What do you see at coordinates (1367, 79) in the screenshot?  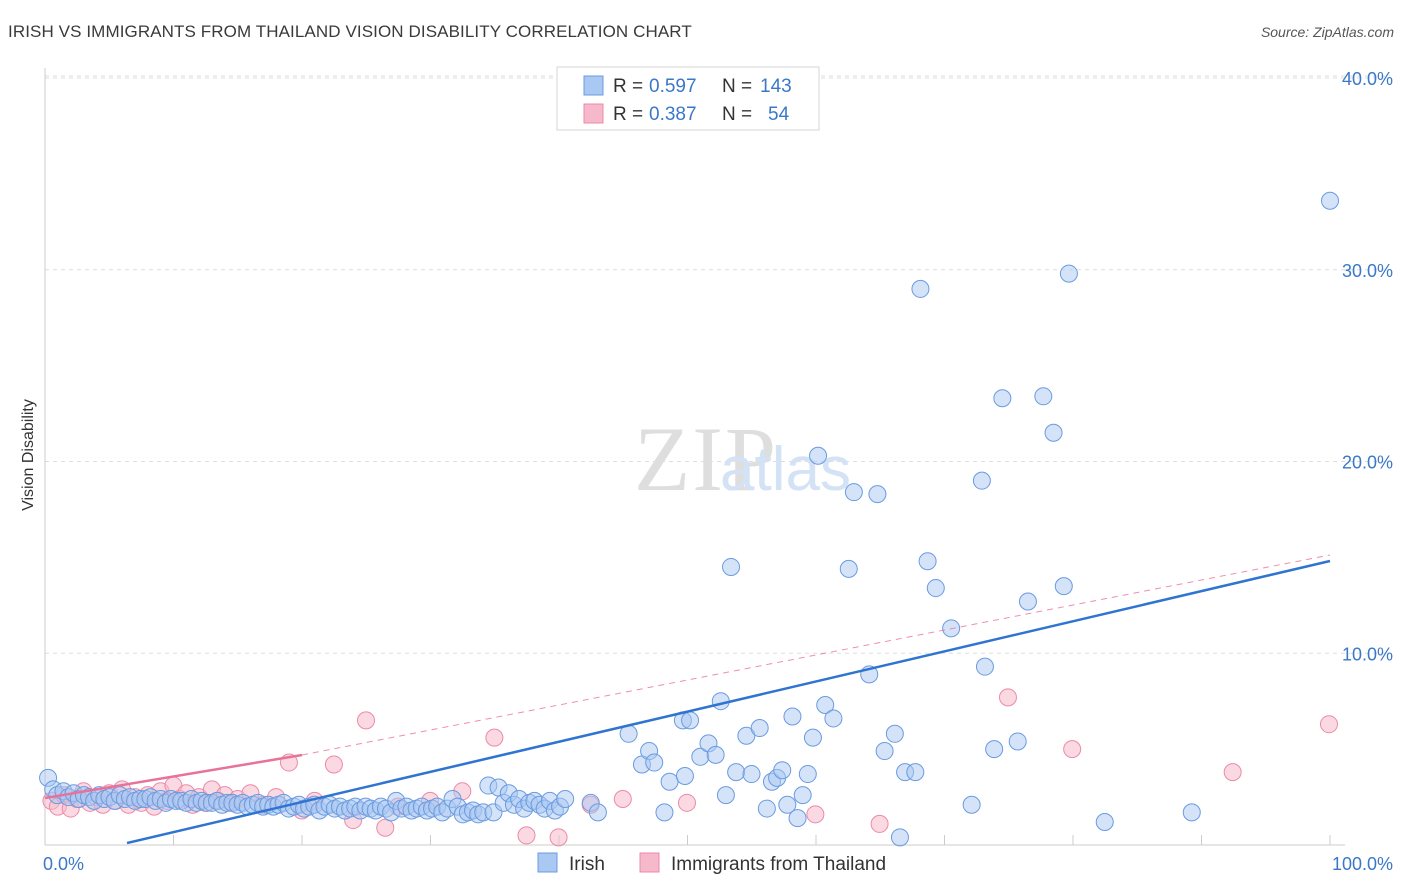 I see `y-tick-label-3: 40.0%` at bounding box center [1367, 79].